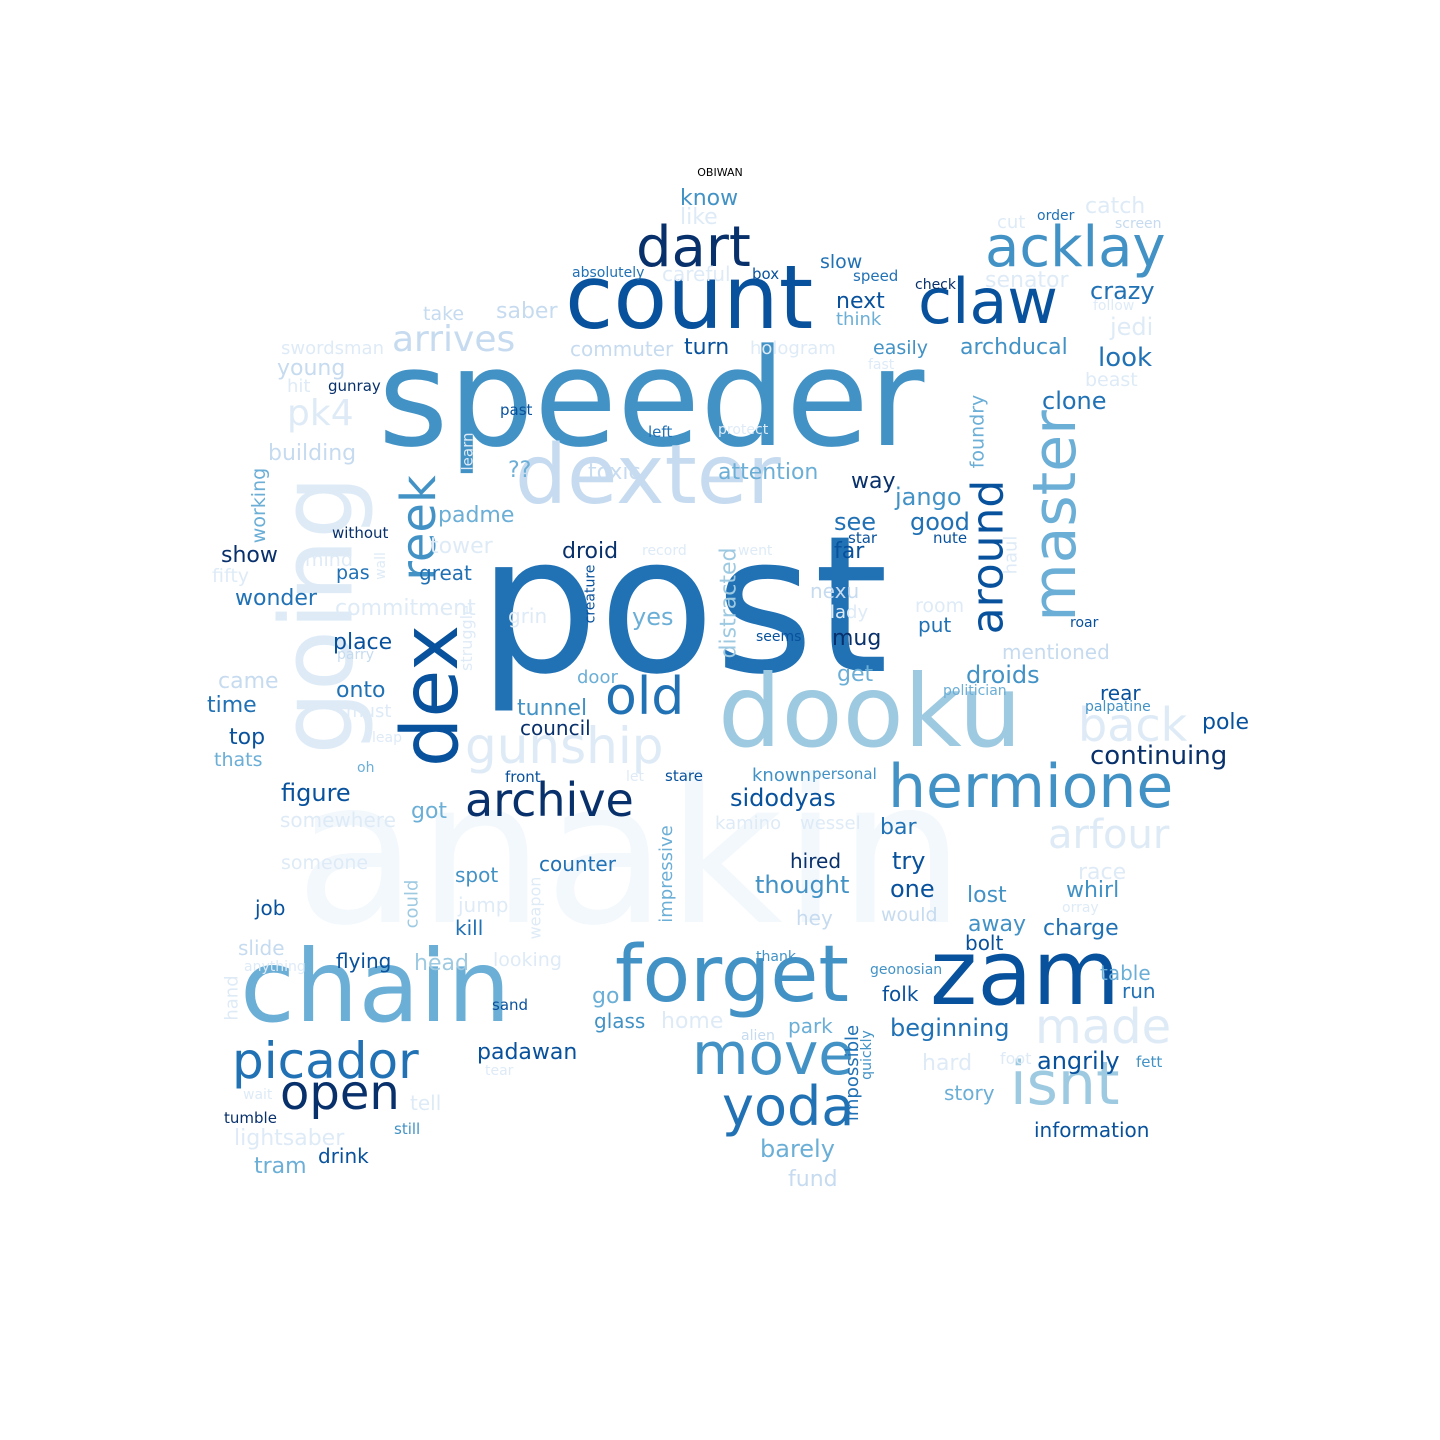 The width and height of the screenshot is (1440, 1440). What do you see at coordinates (527, 1053) in the screenshot?
I see `word-padawan: padawan` at bounding box center [527, 1053].